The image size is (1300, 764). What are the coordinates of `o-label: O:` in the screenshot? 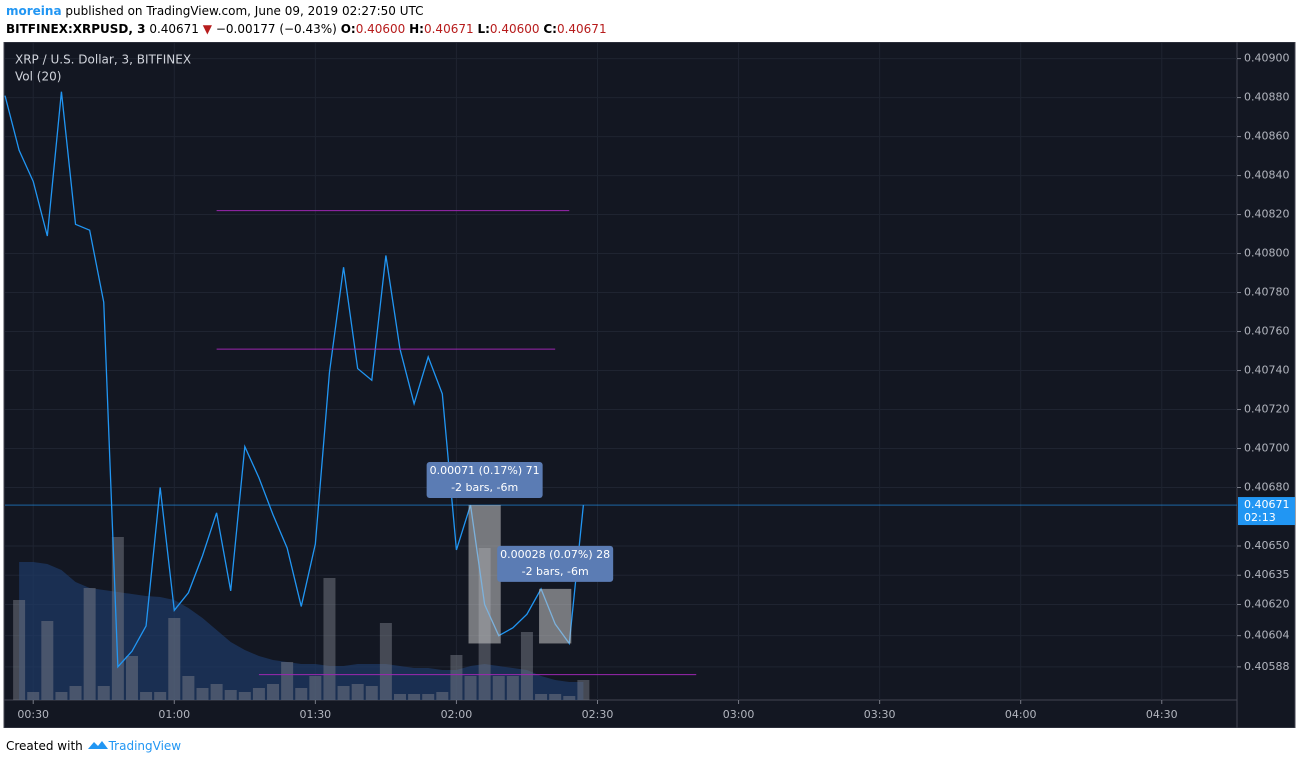 It's located at (348, 29).